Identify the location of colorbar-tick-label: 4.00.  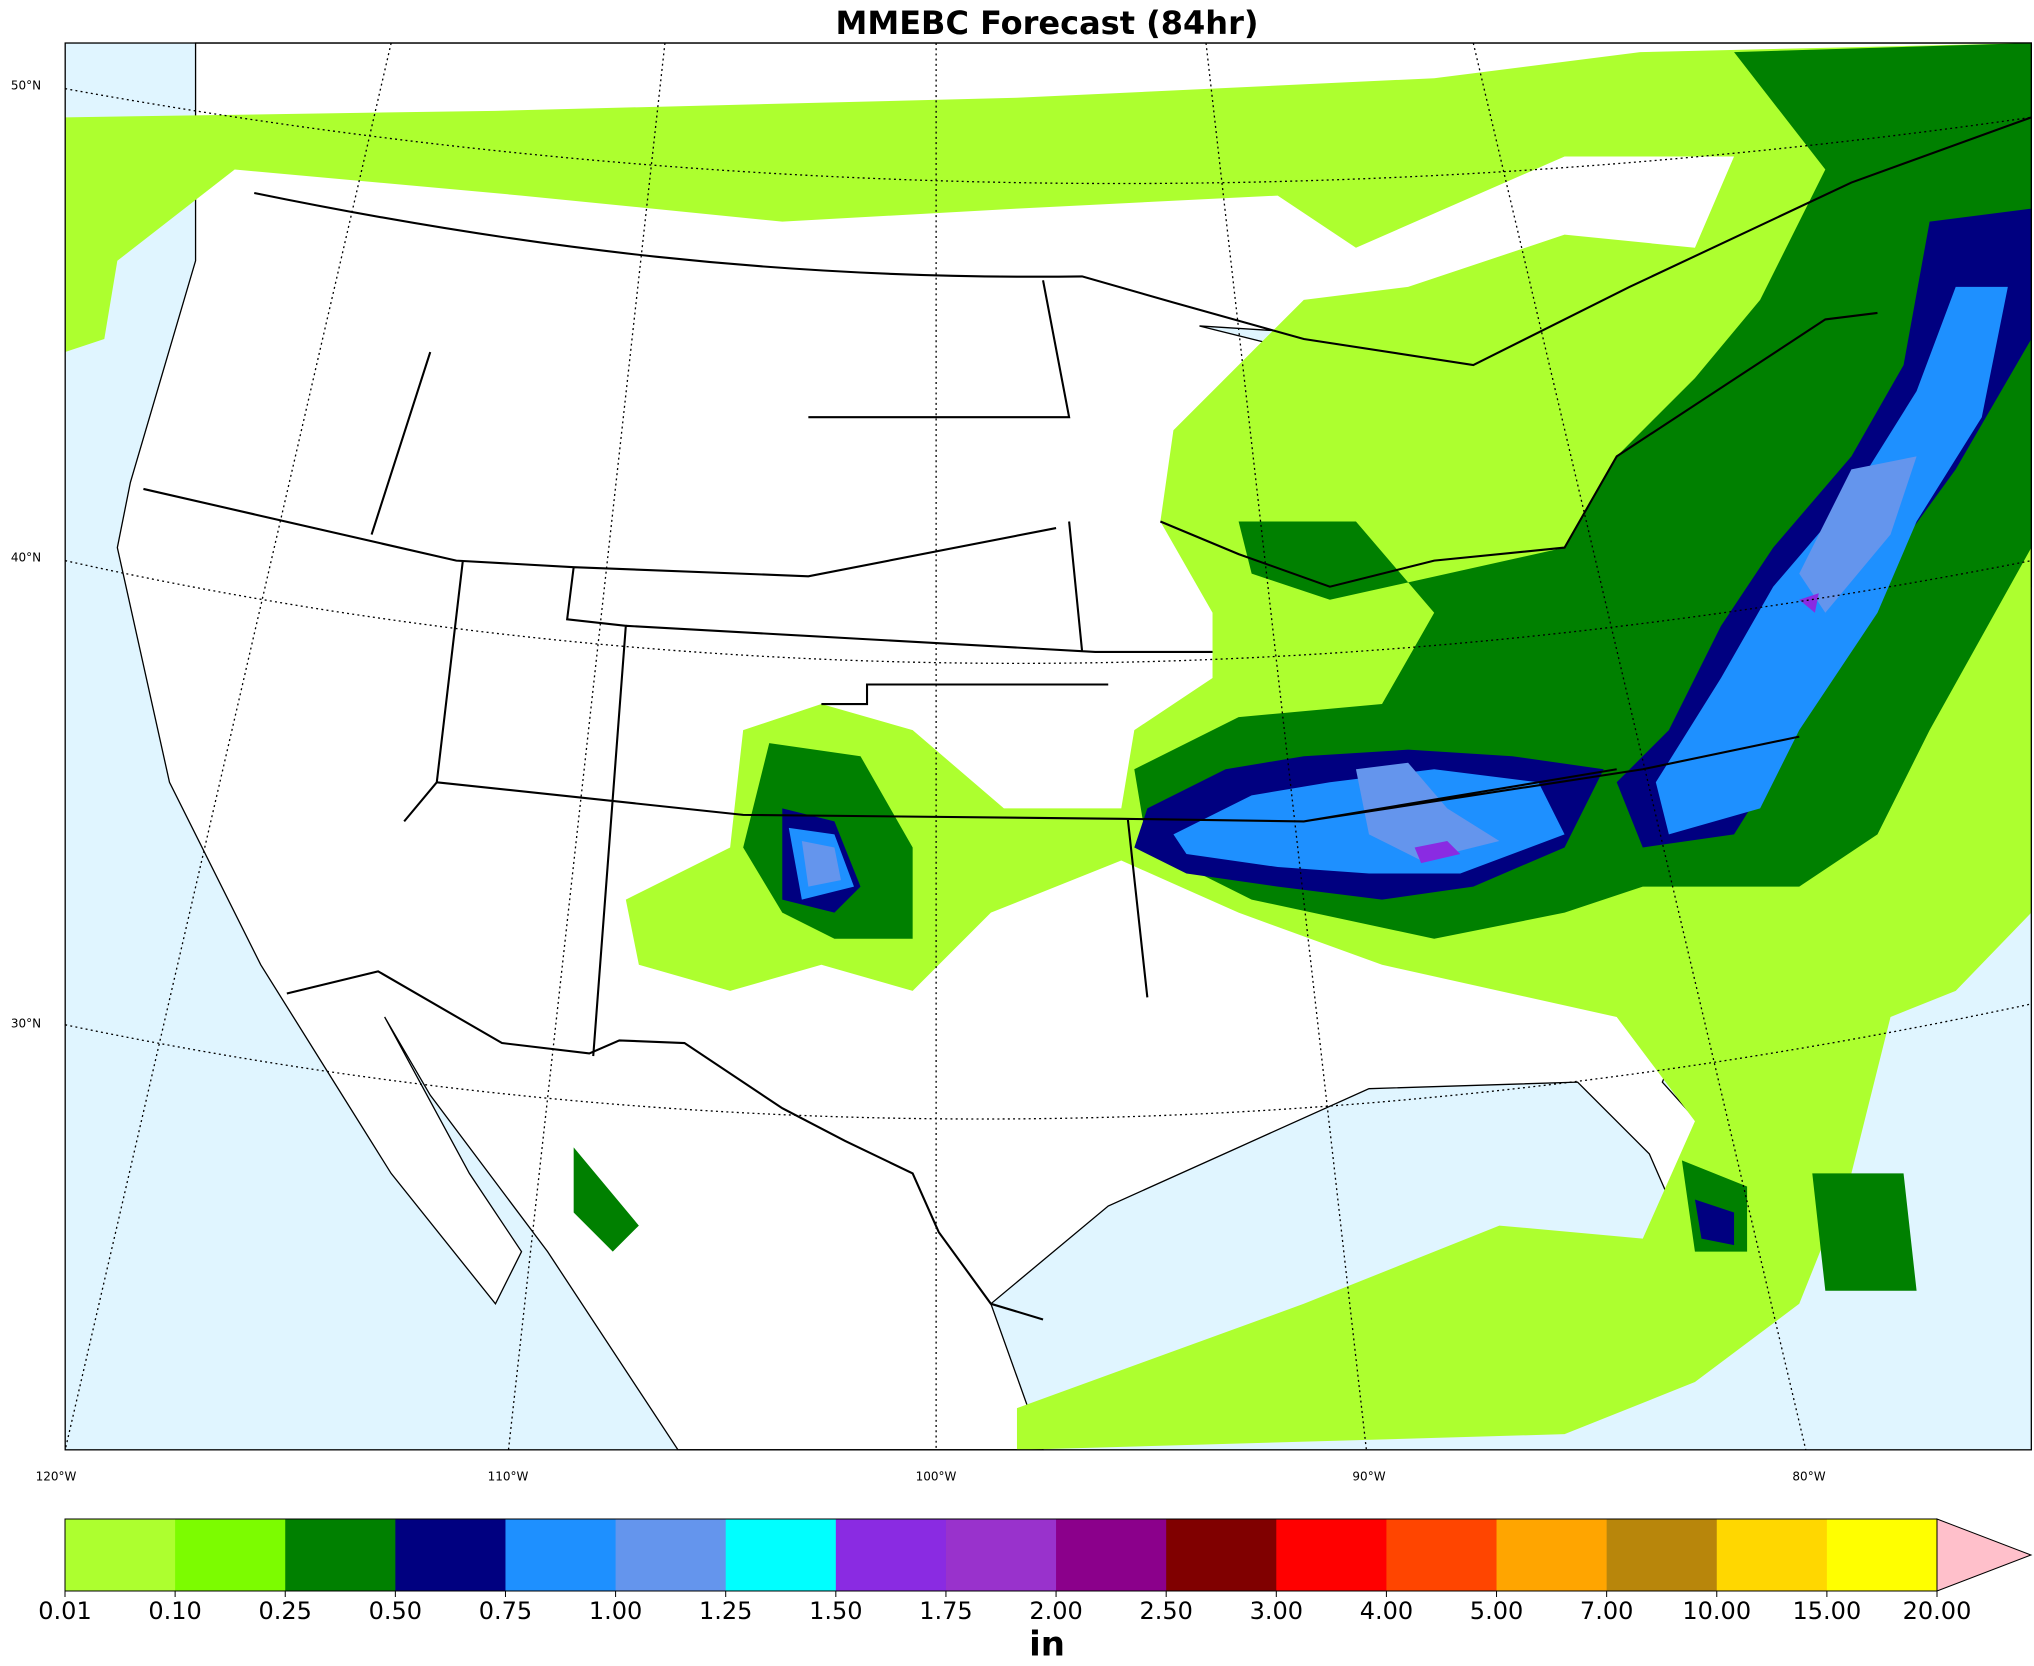
(1386, 1611).